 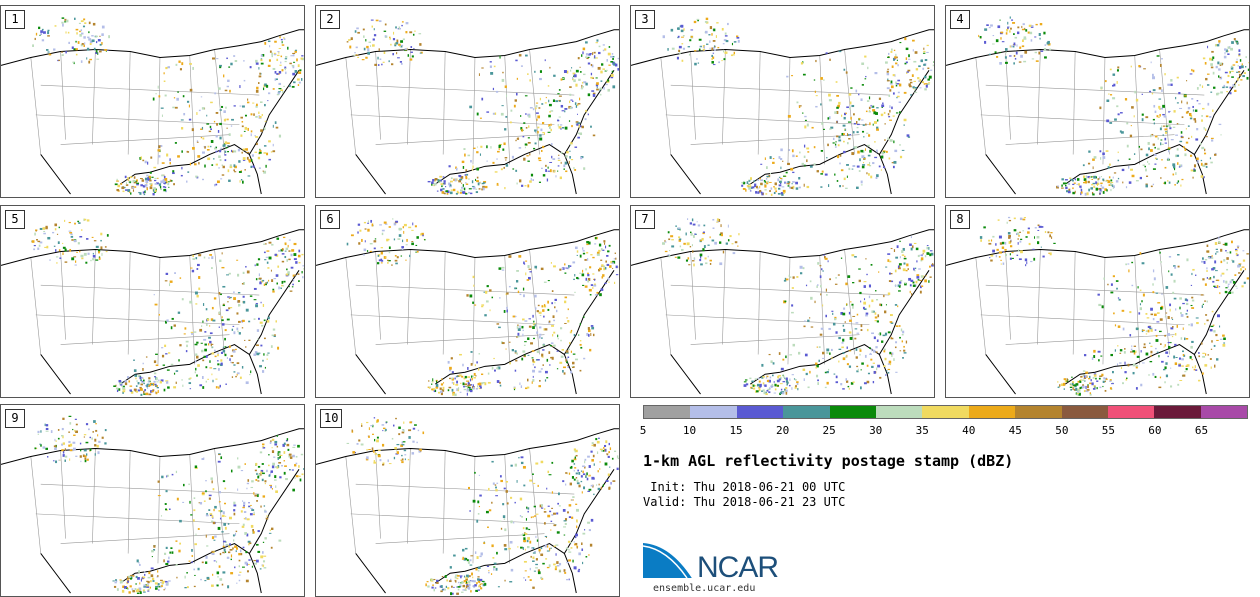 What do you see at coordinates (645, 219) in the screenshot?
I see `panel-label: 7` at bounding box center [645, 219].